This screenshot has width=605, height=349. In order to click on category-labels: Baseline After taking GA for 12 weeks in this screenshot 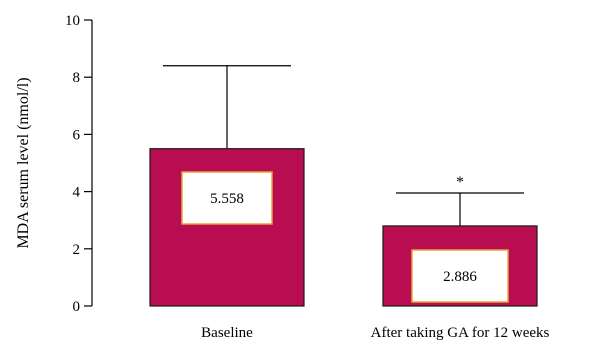, I will do `click(375, 333)`.